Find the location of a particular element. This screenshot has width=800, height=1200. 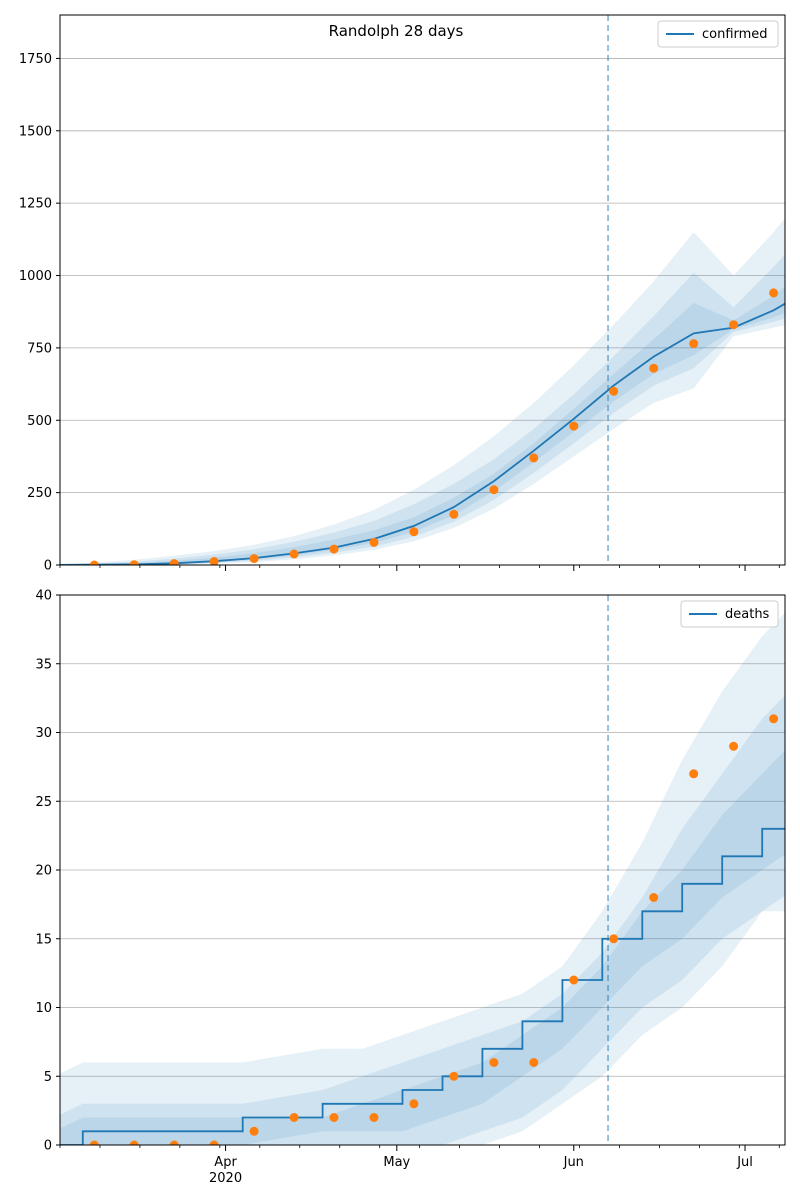

y-tick-label: 15 is located at coordinates (43, 939).